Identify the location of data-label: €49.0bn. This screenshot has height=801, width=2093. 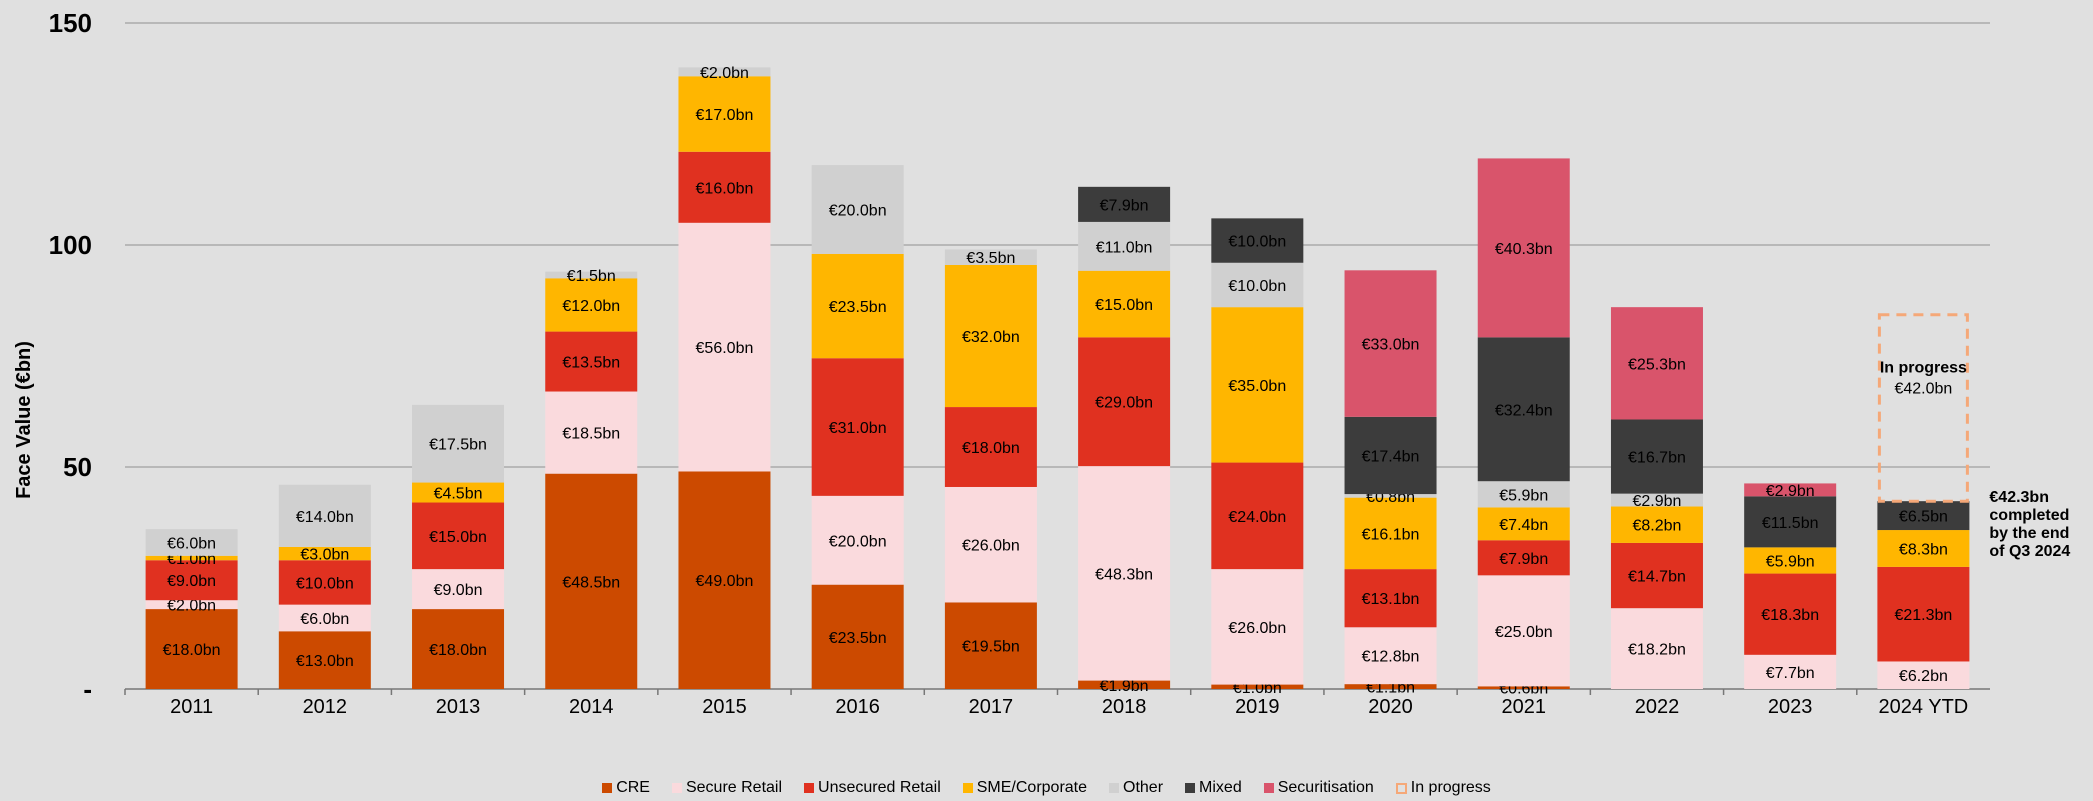
(725, 581).